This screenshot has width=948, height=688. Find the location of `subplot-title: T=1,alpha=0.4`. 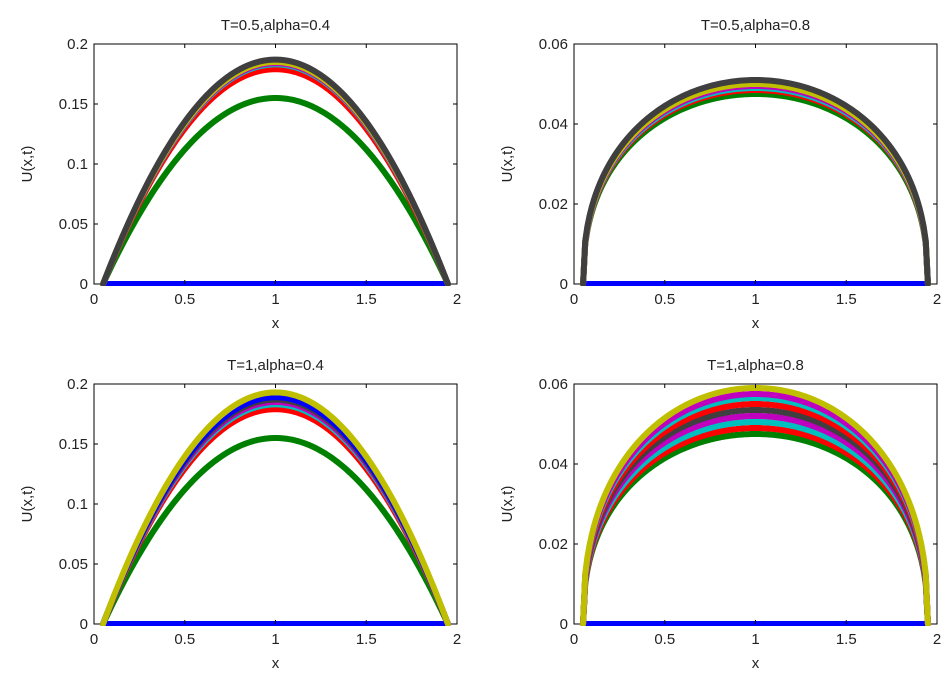

subplot-title: T=1,alpha=0.4 is located at coordinates (275, 365).